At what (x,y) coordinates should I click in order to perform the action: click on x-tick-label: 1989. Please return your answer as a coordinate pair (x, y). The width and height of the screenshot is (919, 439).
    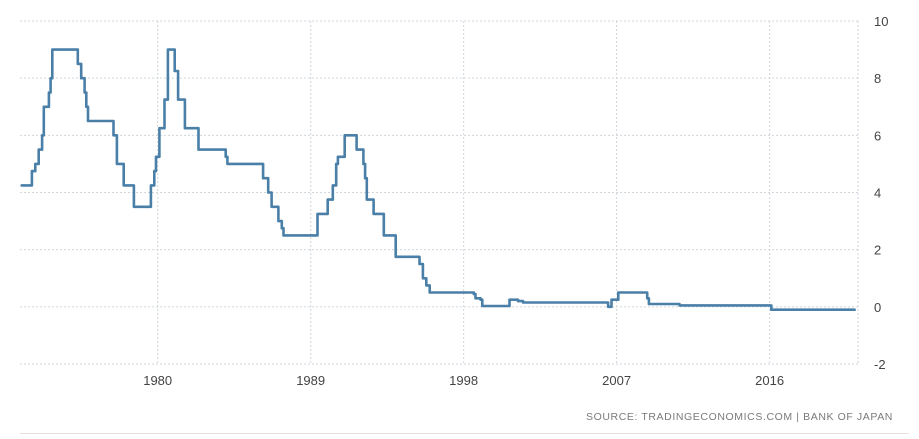
    Looking at the image, I should click on (310, 380).